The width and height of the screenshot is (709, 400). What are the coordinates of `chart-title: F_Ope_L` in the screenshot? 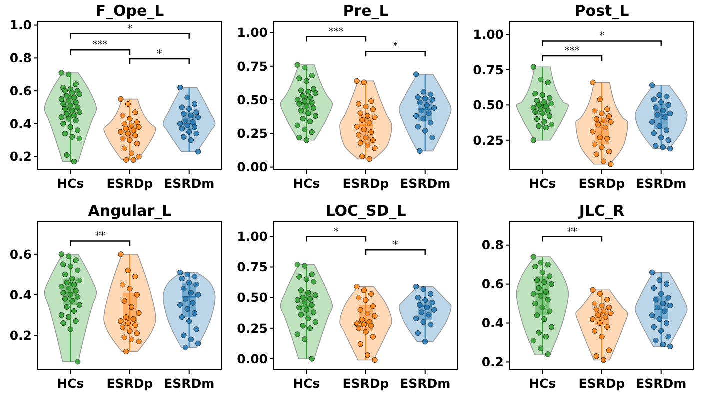 It's located at (130, 11).